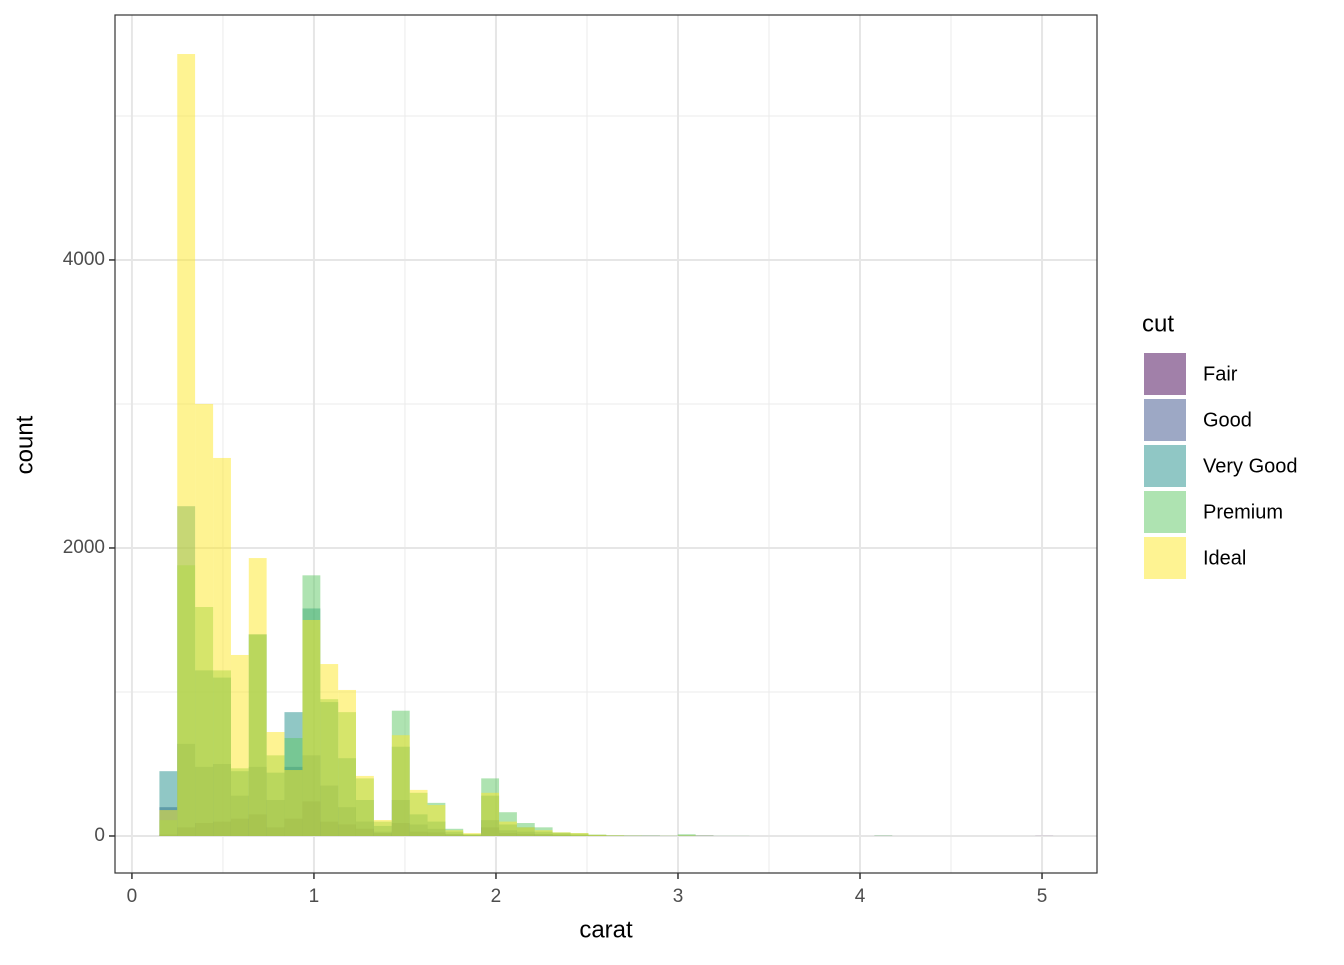 The height and width of the screenshot is (965, 1344). What do you see at coordinates (606, 929) in the screenshot?
I see `x-axis-title: carat` at bounding box center [606, 929].